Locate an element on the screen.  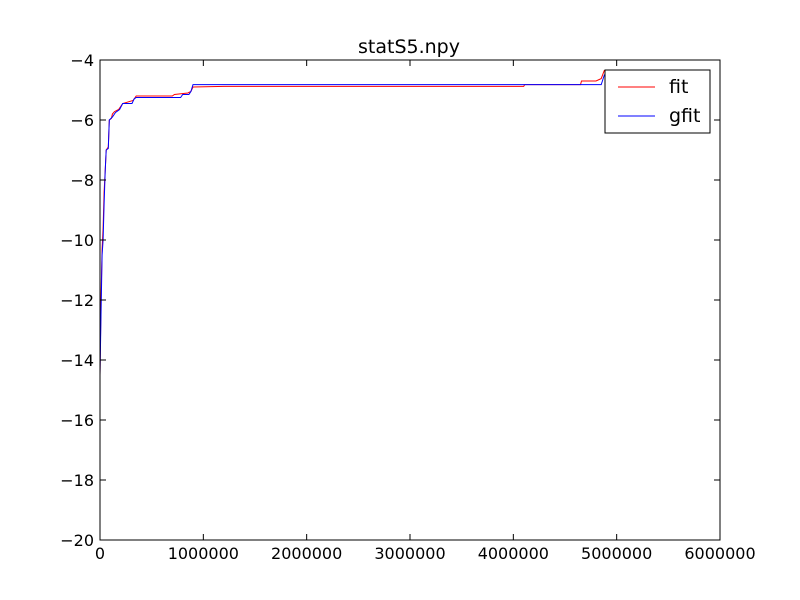
y-tick-label: −10 is located at coordinates (77, 240).